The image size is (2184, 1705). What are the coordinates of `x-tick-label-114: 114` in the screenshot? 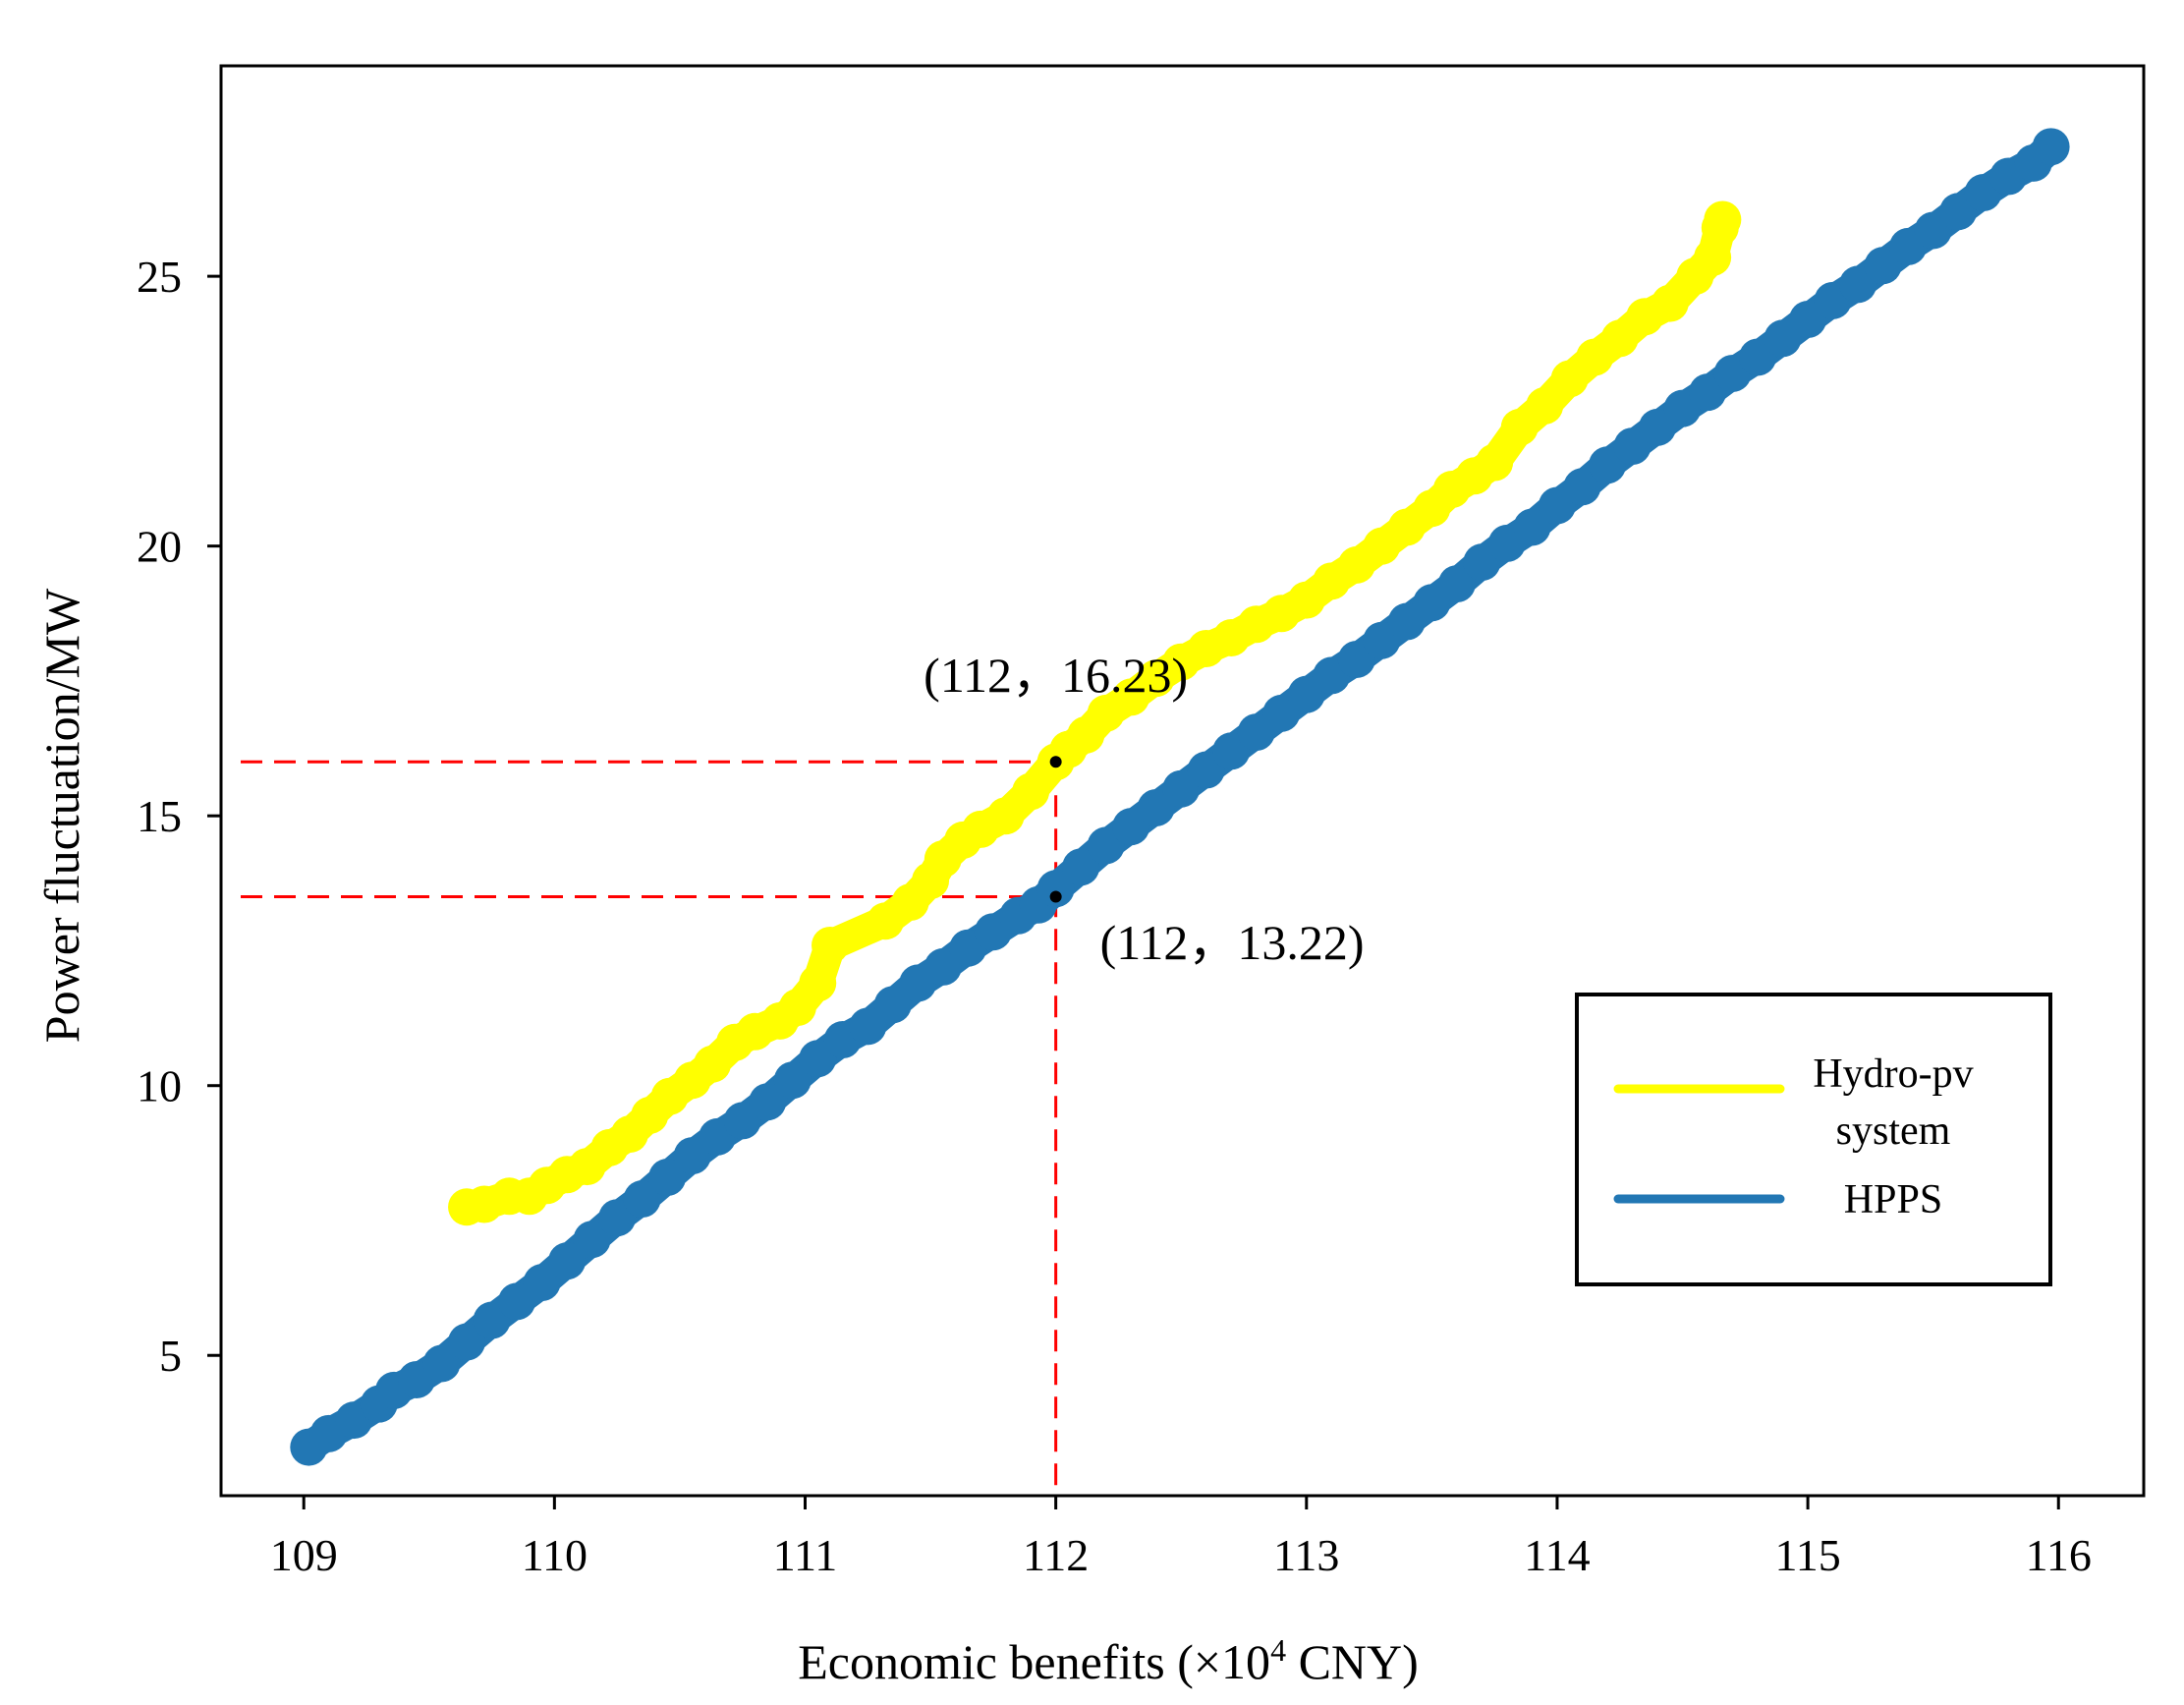 It's located at (1557, 1555).